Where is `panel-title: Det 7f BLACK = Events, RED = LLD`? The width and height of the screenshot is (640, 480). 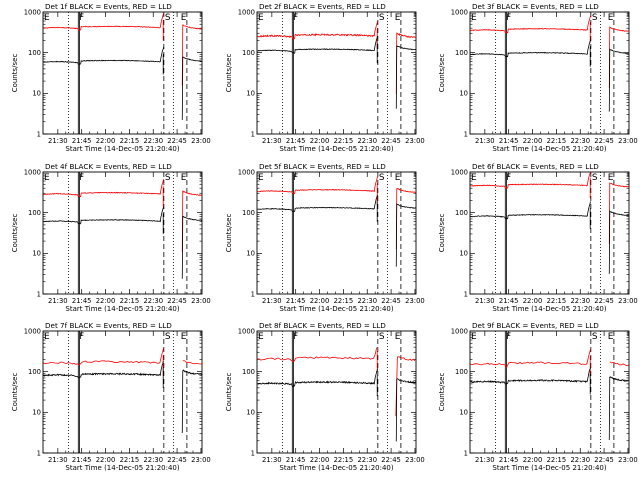
panel-title: Det 7f BLACK = Events, RED = LLD is located at coordinates (108, 325).